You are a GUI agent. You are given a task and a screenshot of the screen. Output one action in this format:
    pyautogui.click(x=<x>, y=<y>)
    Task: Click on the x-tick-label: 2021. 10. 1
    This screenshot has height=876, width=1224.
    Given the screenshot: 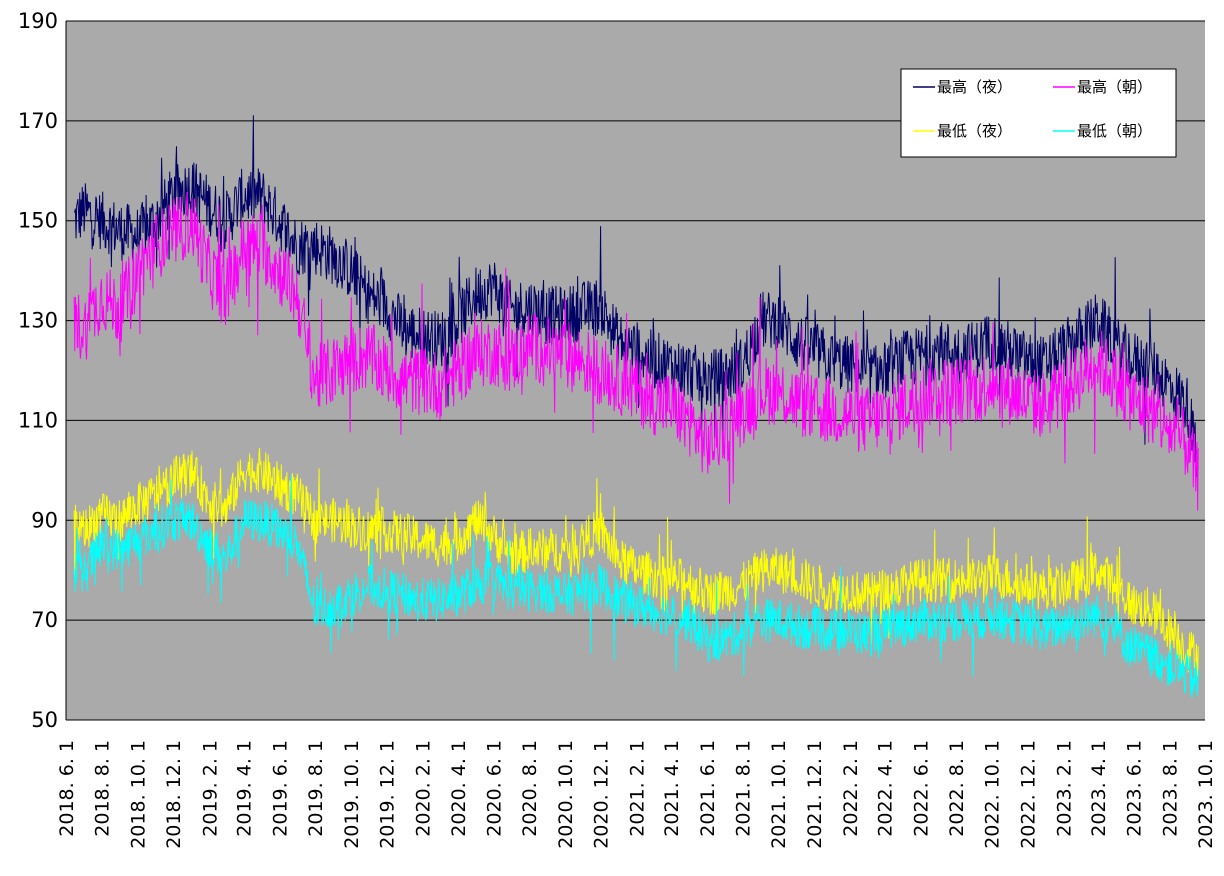 What is the action you would take?
    pyautogui.click(x=779, y=794)
    